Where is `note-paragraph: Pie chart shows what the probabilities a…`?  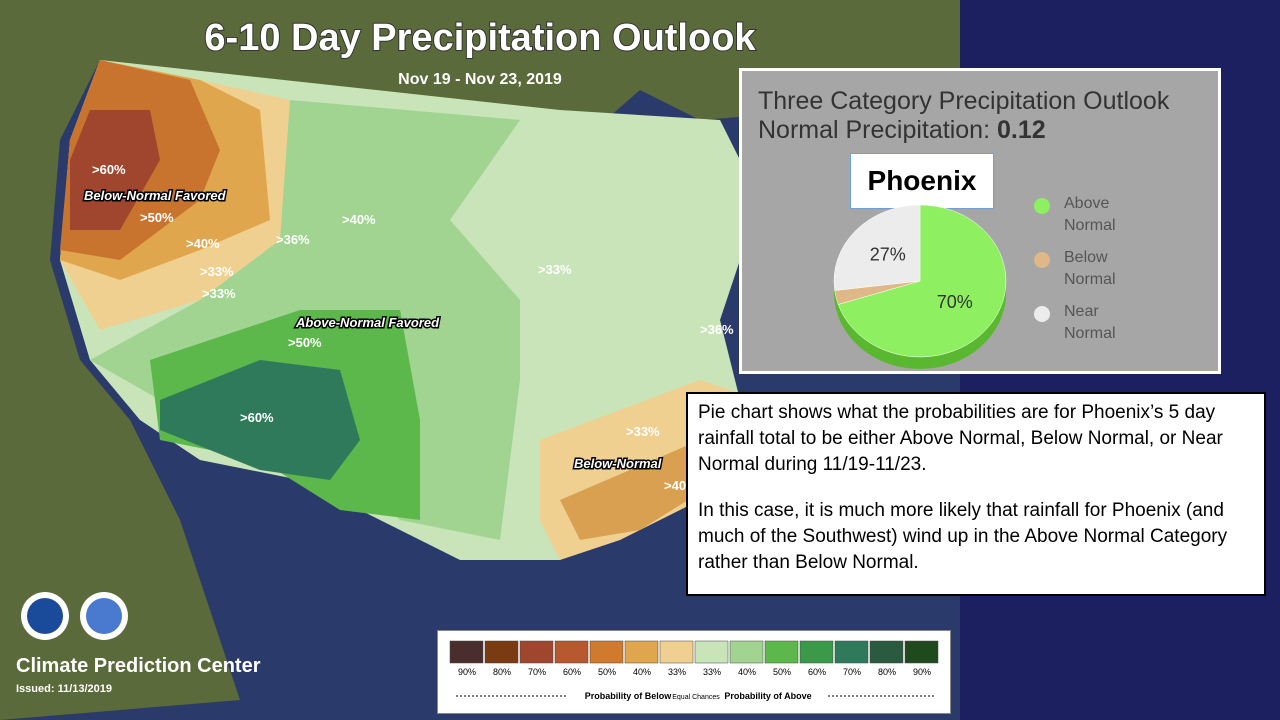 note-paragraph: Pie chart shows what the probabilities a… is located at coordinates (960, 438).